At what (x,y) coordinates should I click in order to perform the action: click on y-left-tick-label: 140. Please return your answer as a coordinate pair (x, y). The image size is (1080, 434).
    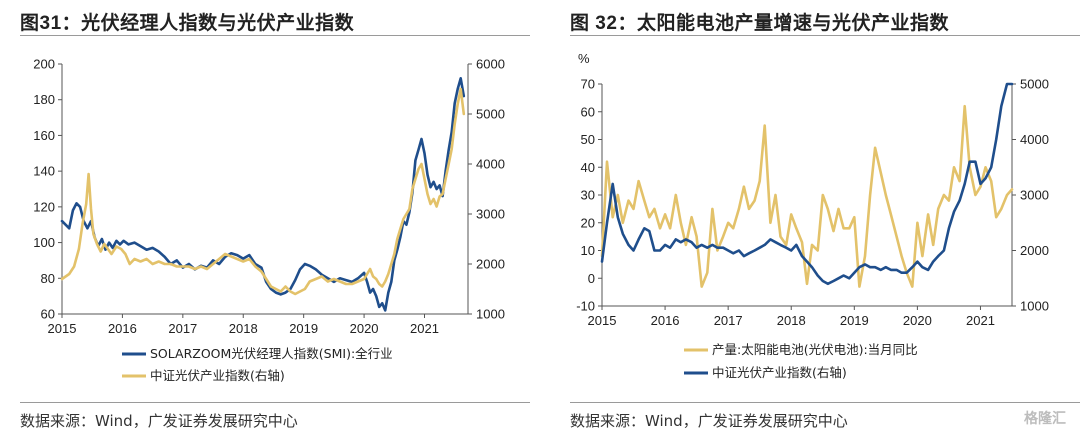
    Looking at the image, I should click on (44, 171).